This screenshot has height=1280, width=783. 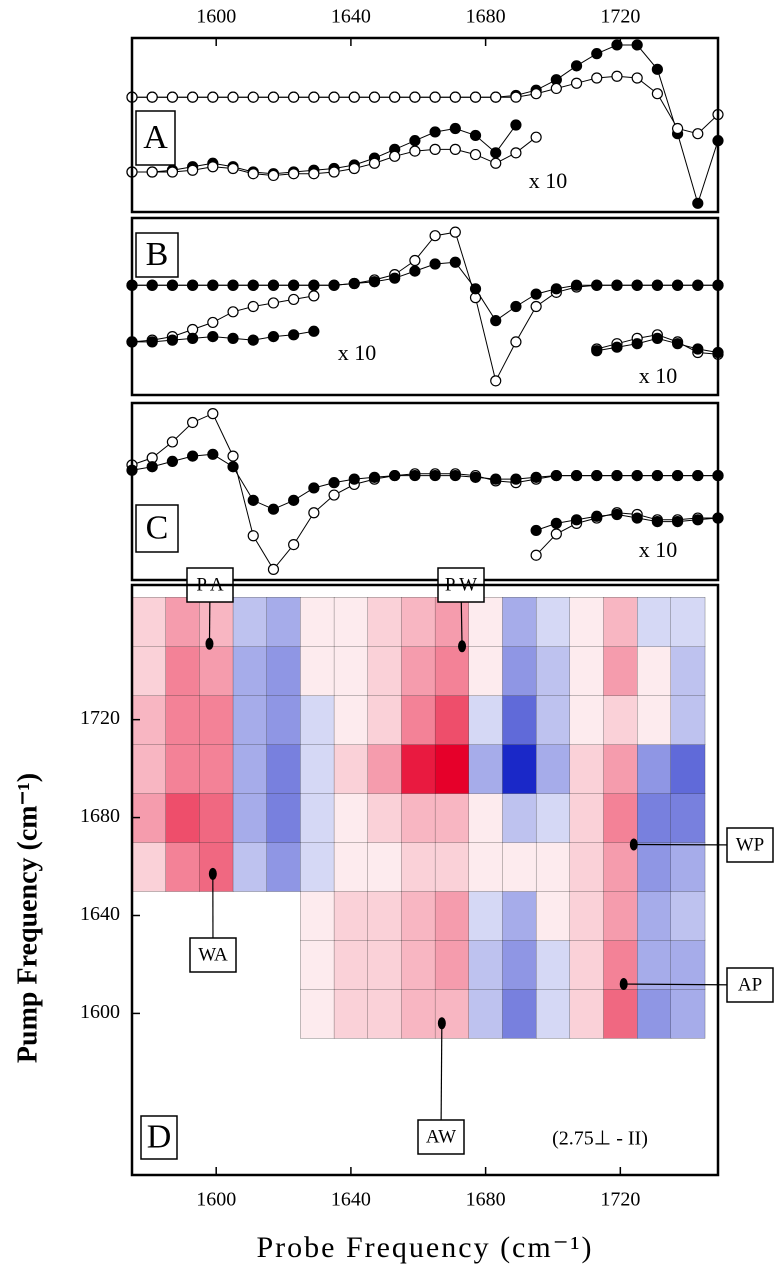 I want to click on x-tick-label: 1720, so click(x=620, y=17).